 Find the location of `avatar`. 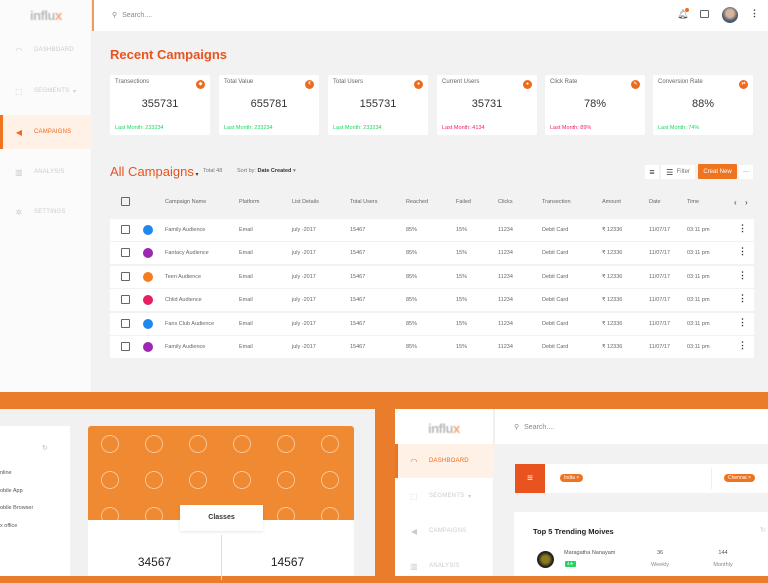

avatar is located at coordinates (730, 15).